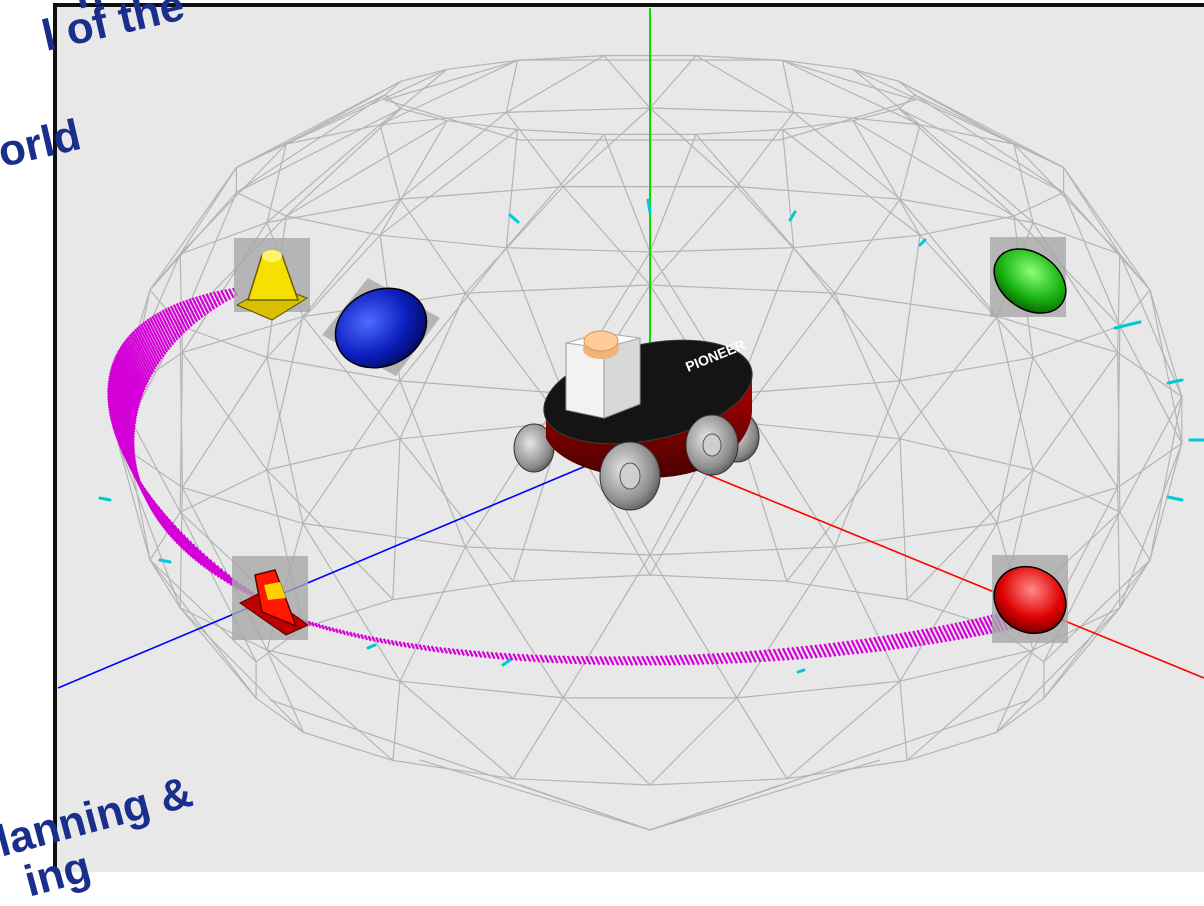  What do you see at coordinates (931, 566) in the screenshot?
I see `x-axis-line` at bounding box center [931, 566].